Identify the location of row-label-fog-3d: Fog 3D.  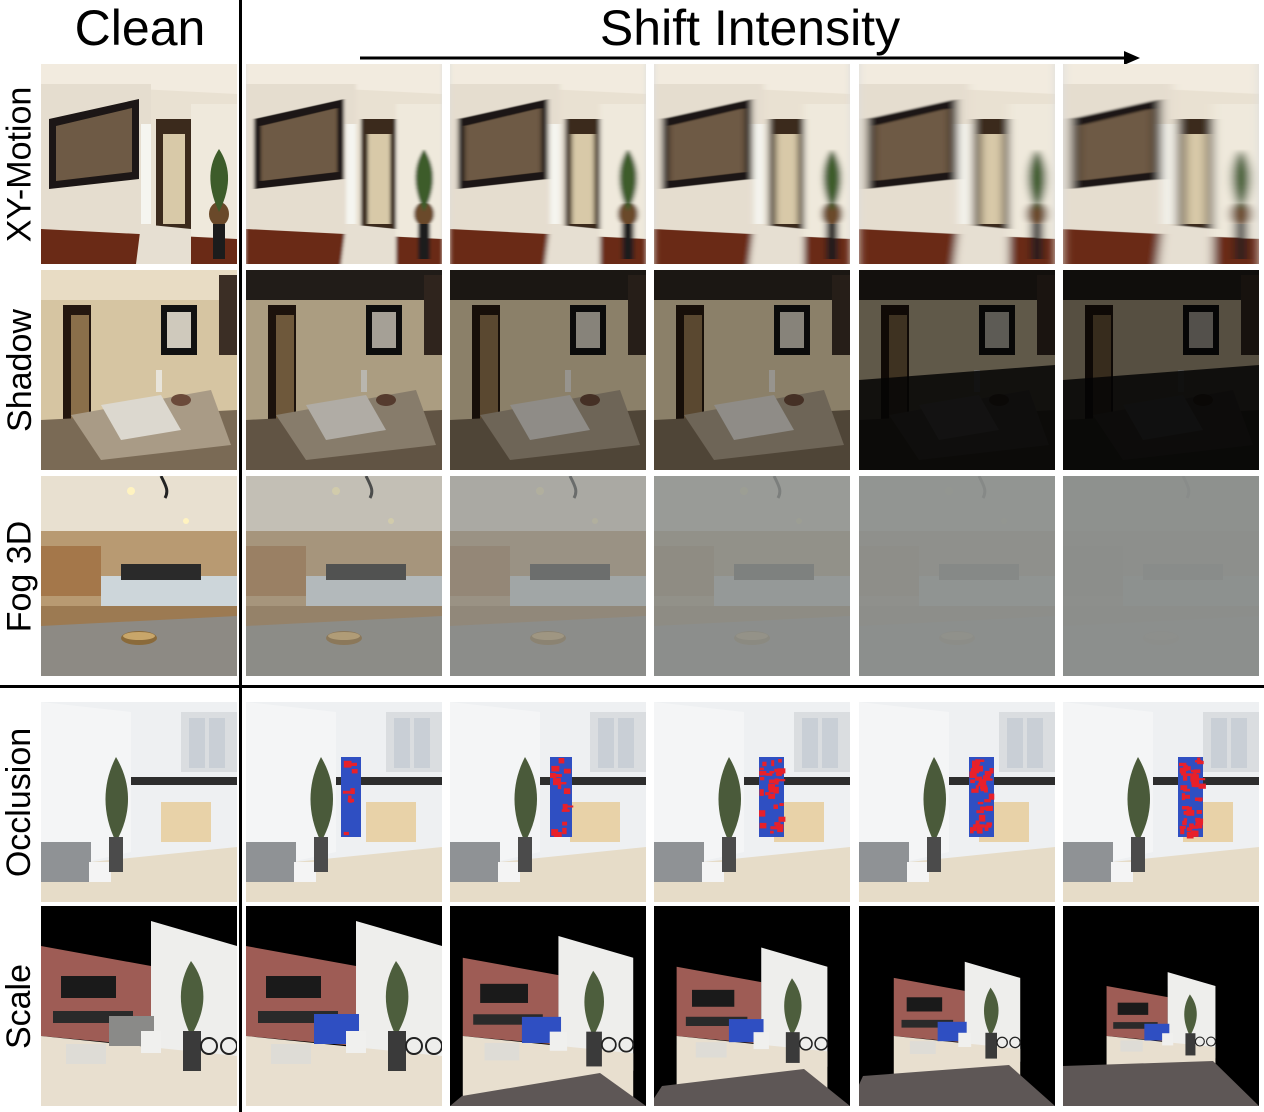
(19, 576).